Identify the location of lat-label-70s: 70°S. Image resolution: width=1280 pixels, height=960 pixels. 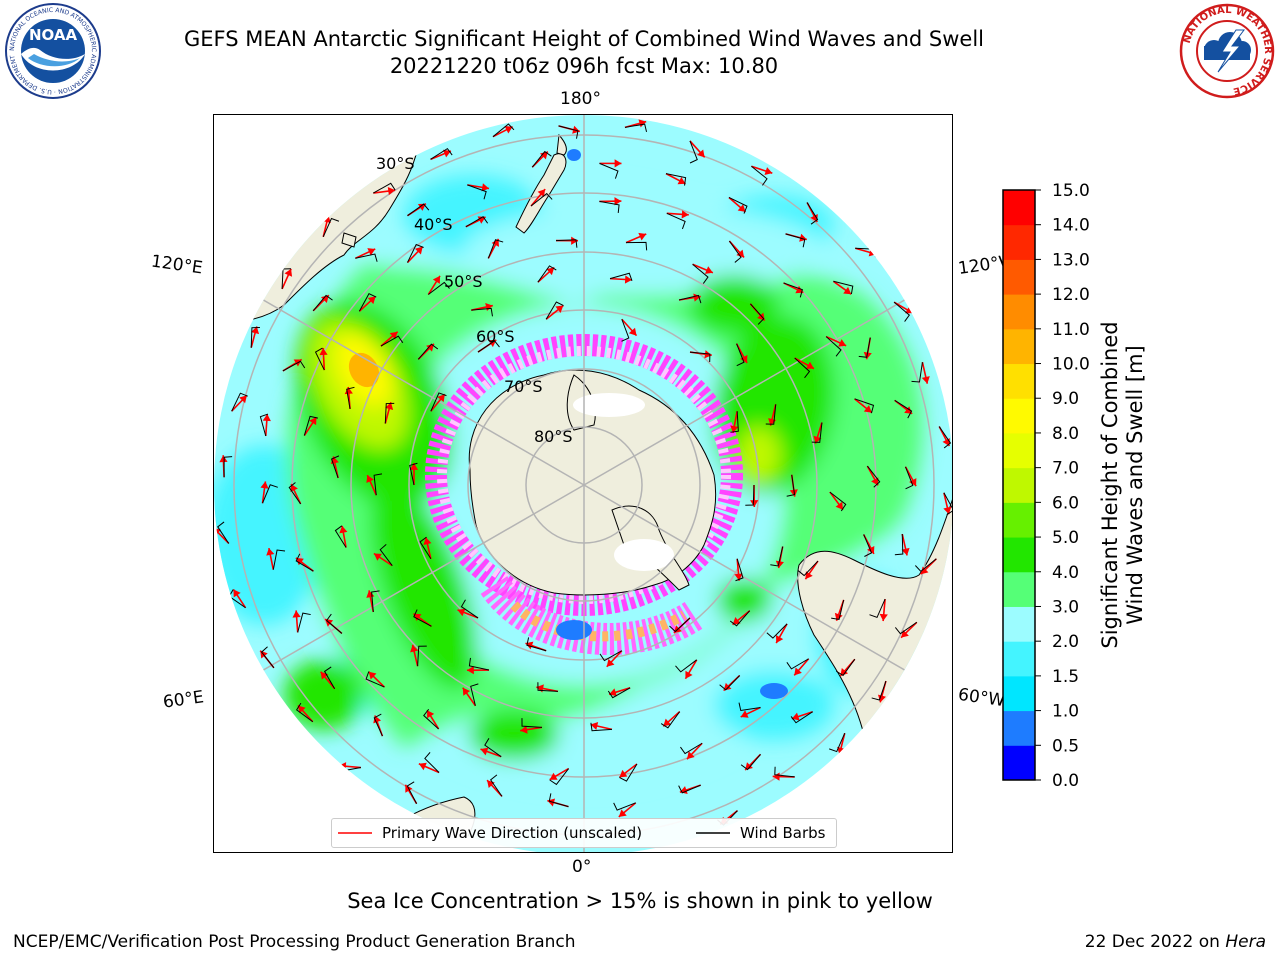
(523, 386).